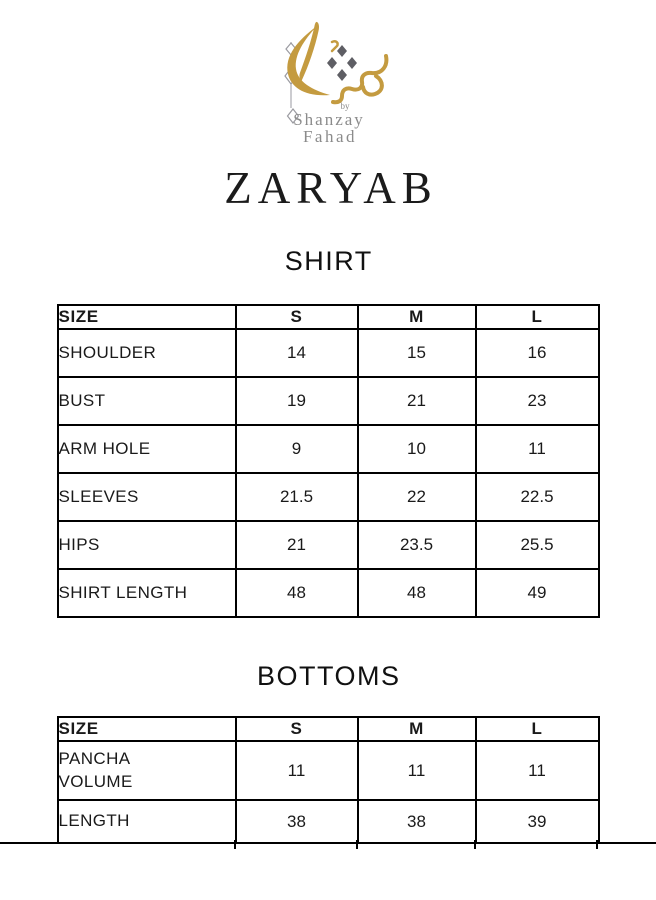  What do you see at coordinates (296, 401) in the screenshot?
I see `measure-value-s: 19` at bounding box center [296, 401].